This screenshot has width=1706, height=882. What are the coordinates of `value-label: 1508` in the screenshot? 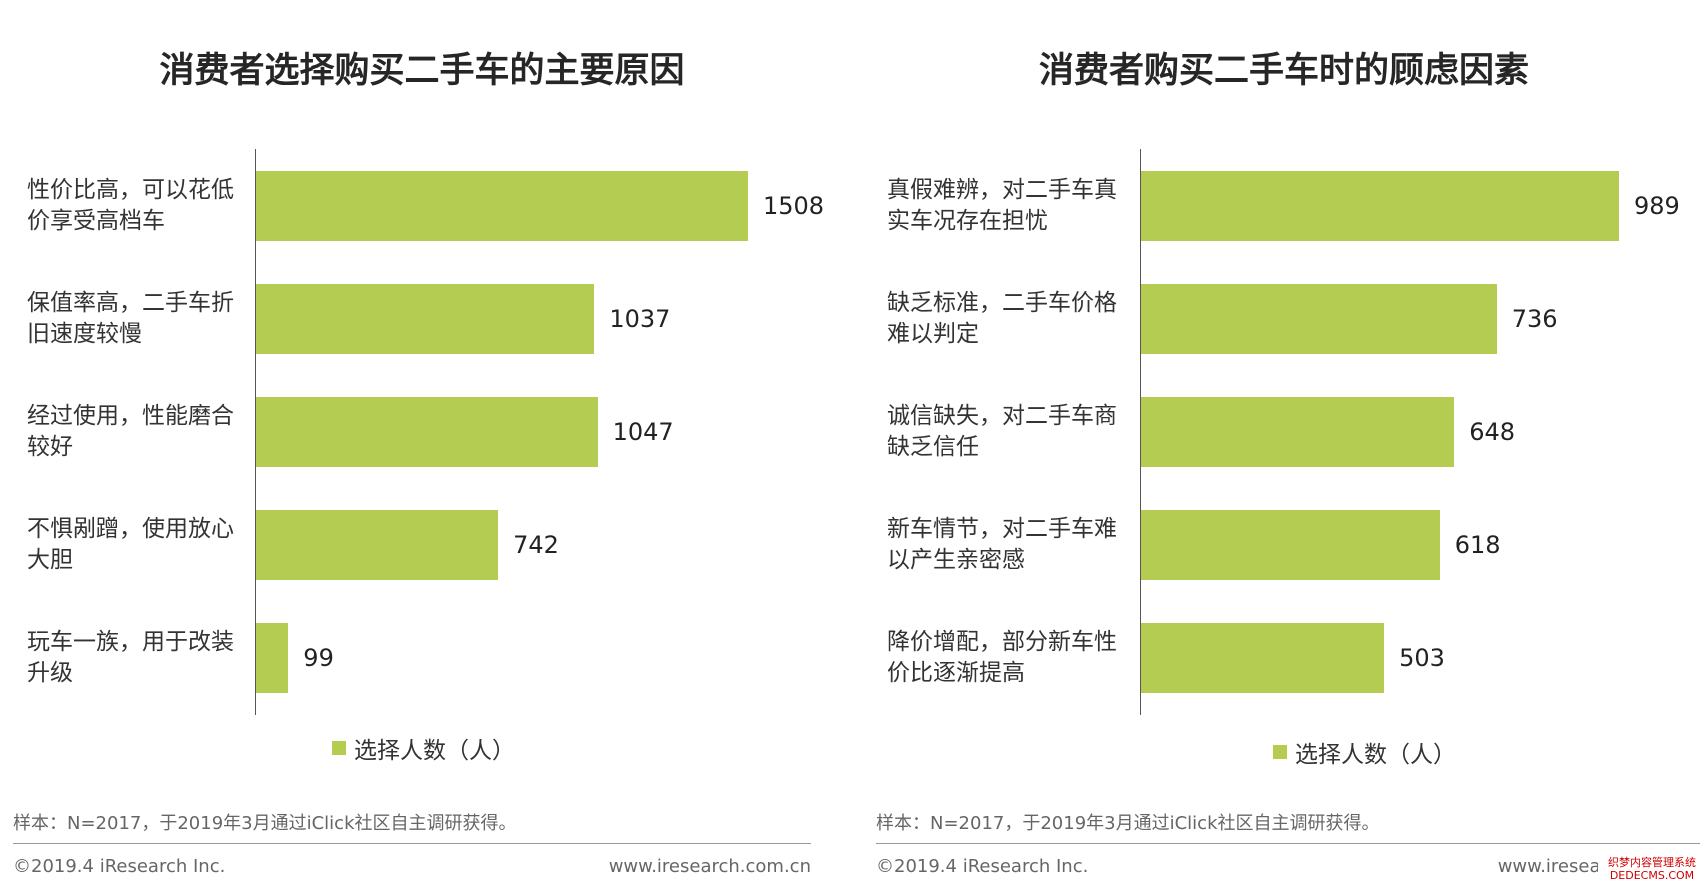 It's located at (794, 206).